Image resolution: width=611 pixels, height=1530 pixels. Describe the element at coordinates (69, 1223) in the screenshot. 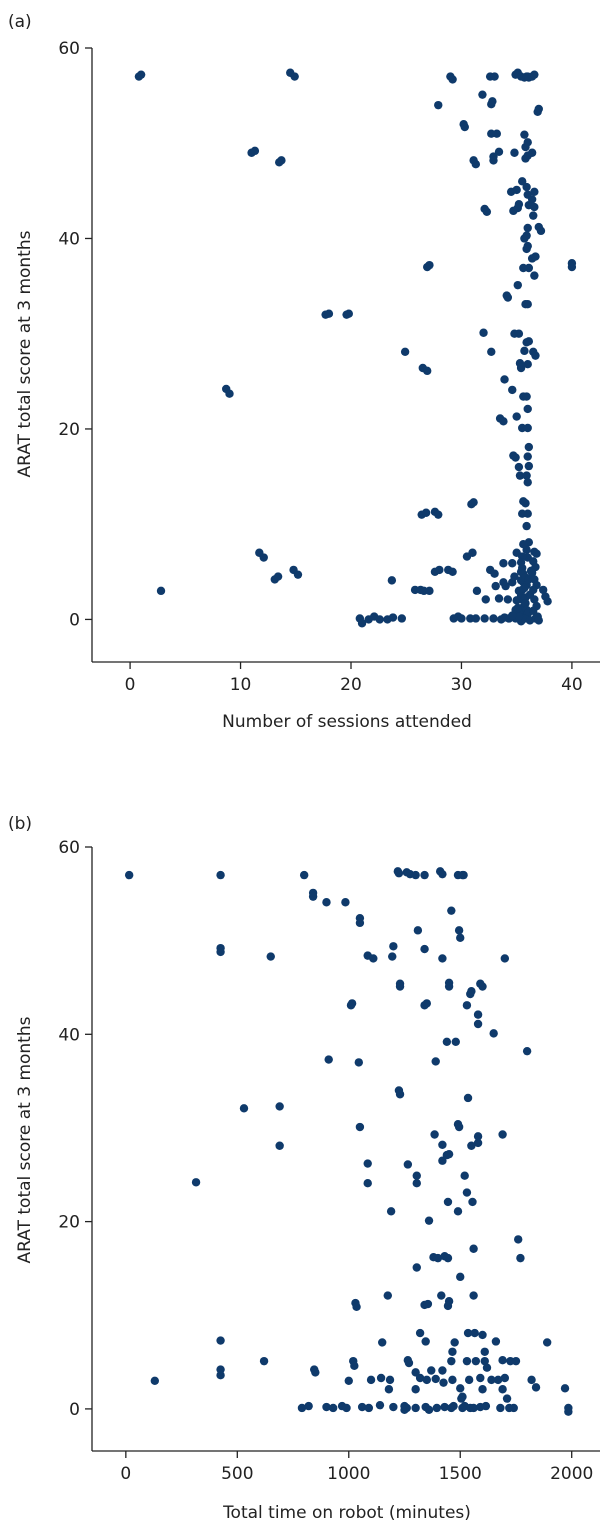

I see `y-tick-label-b: 20` at that location.